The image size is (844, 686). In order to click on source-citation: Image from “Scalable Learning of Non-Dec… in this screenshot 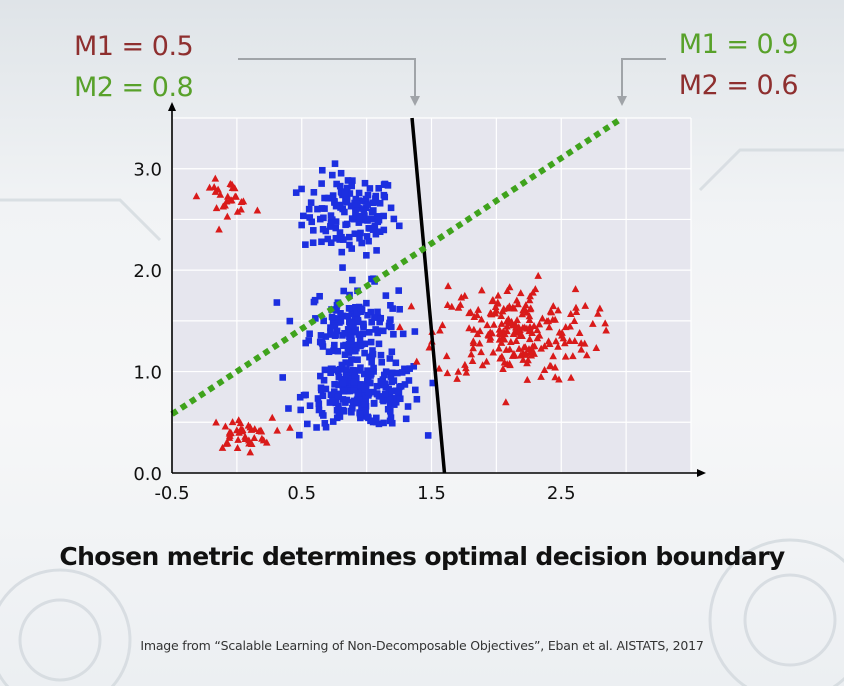, I will do `click(422, 645)`.